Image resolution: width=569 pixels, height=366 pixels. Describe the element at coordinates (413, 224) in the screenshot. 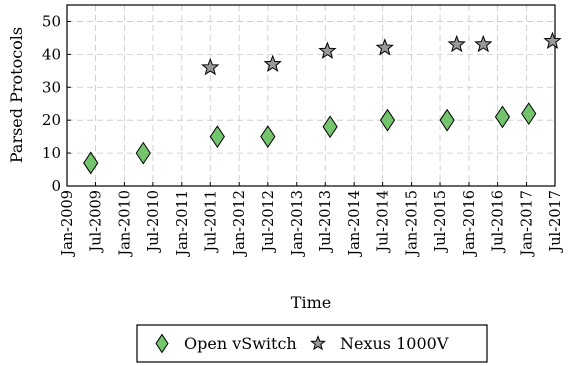

I see `x-tick-label: Jan-2015` at that location.